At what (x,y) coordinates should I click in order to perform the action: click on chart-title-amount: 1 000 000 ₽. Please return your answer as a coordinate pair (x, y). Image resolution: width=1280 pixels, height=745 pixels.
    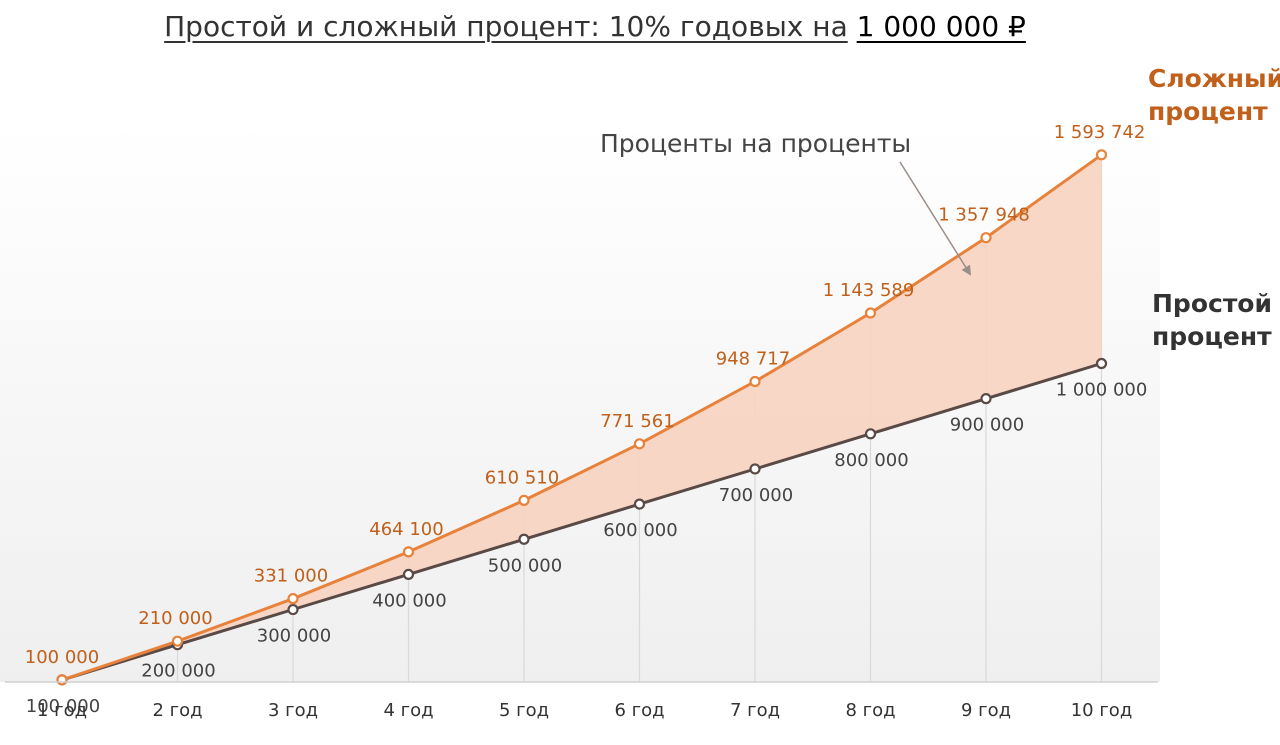
    Looking at the image, I should click on (941, 26).